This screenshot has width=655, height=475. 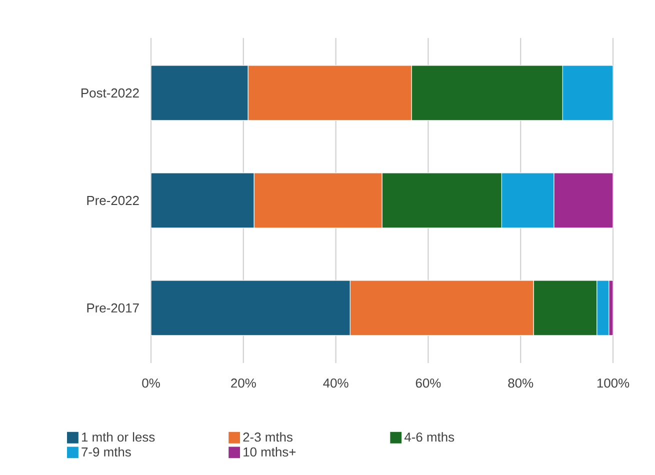 What do you see at coordinates (613, 383) in the screenshot?
I see `x-tick-label: 100%` at bounding box center [613, 383].